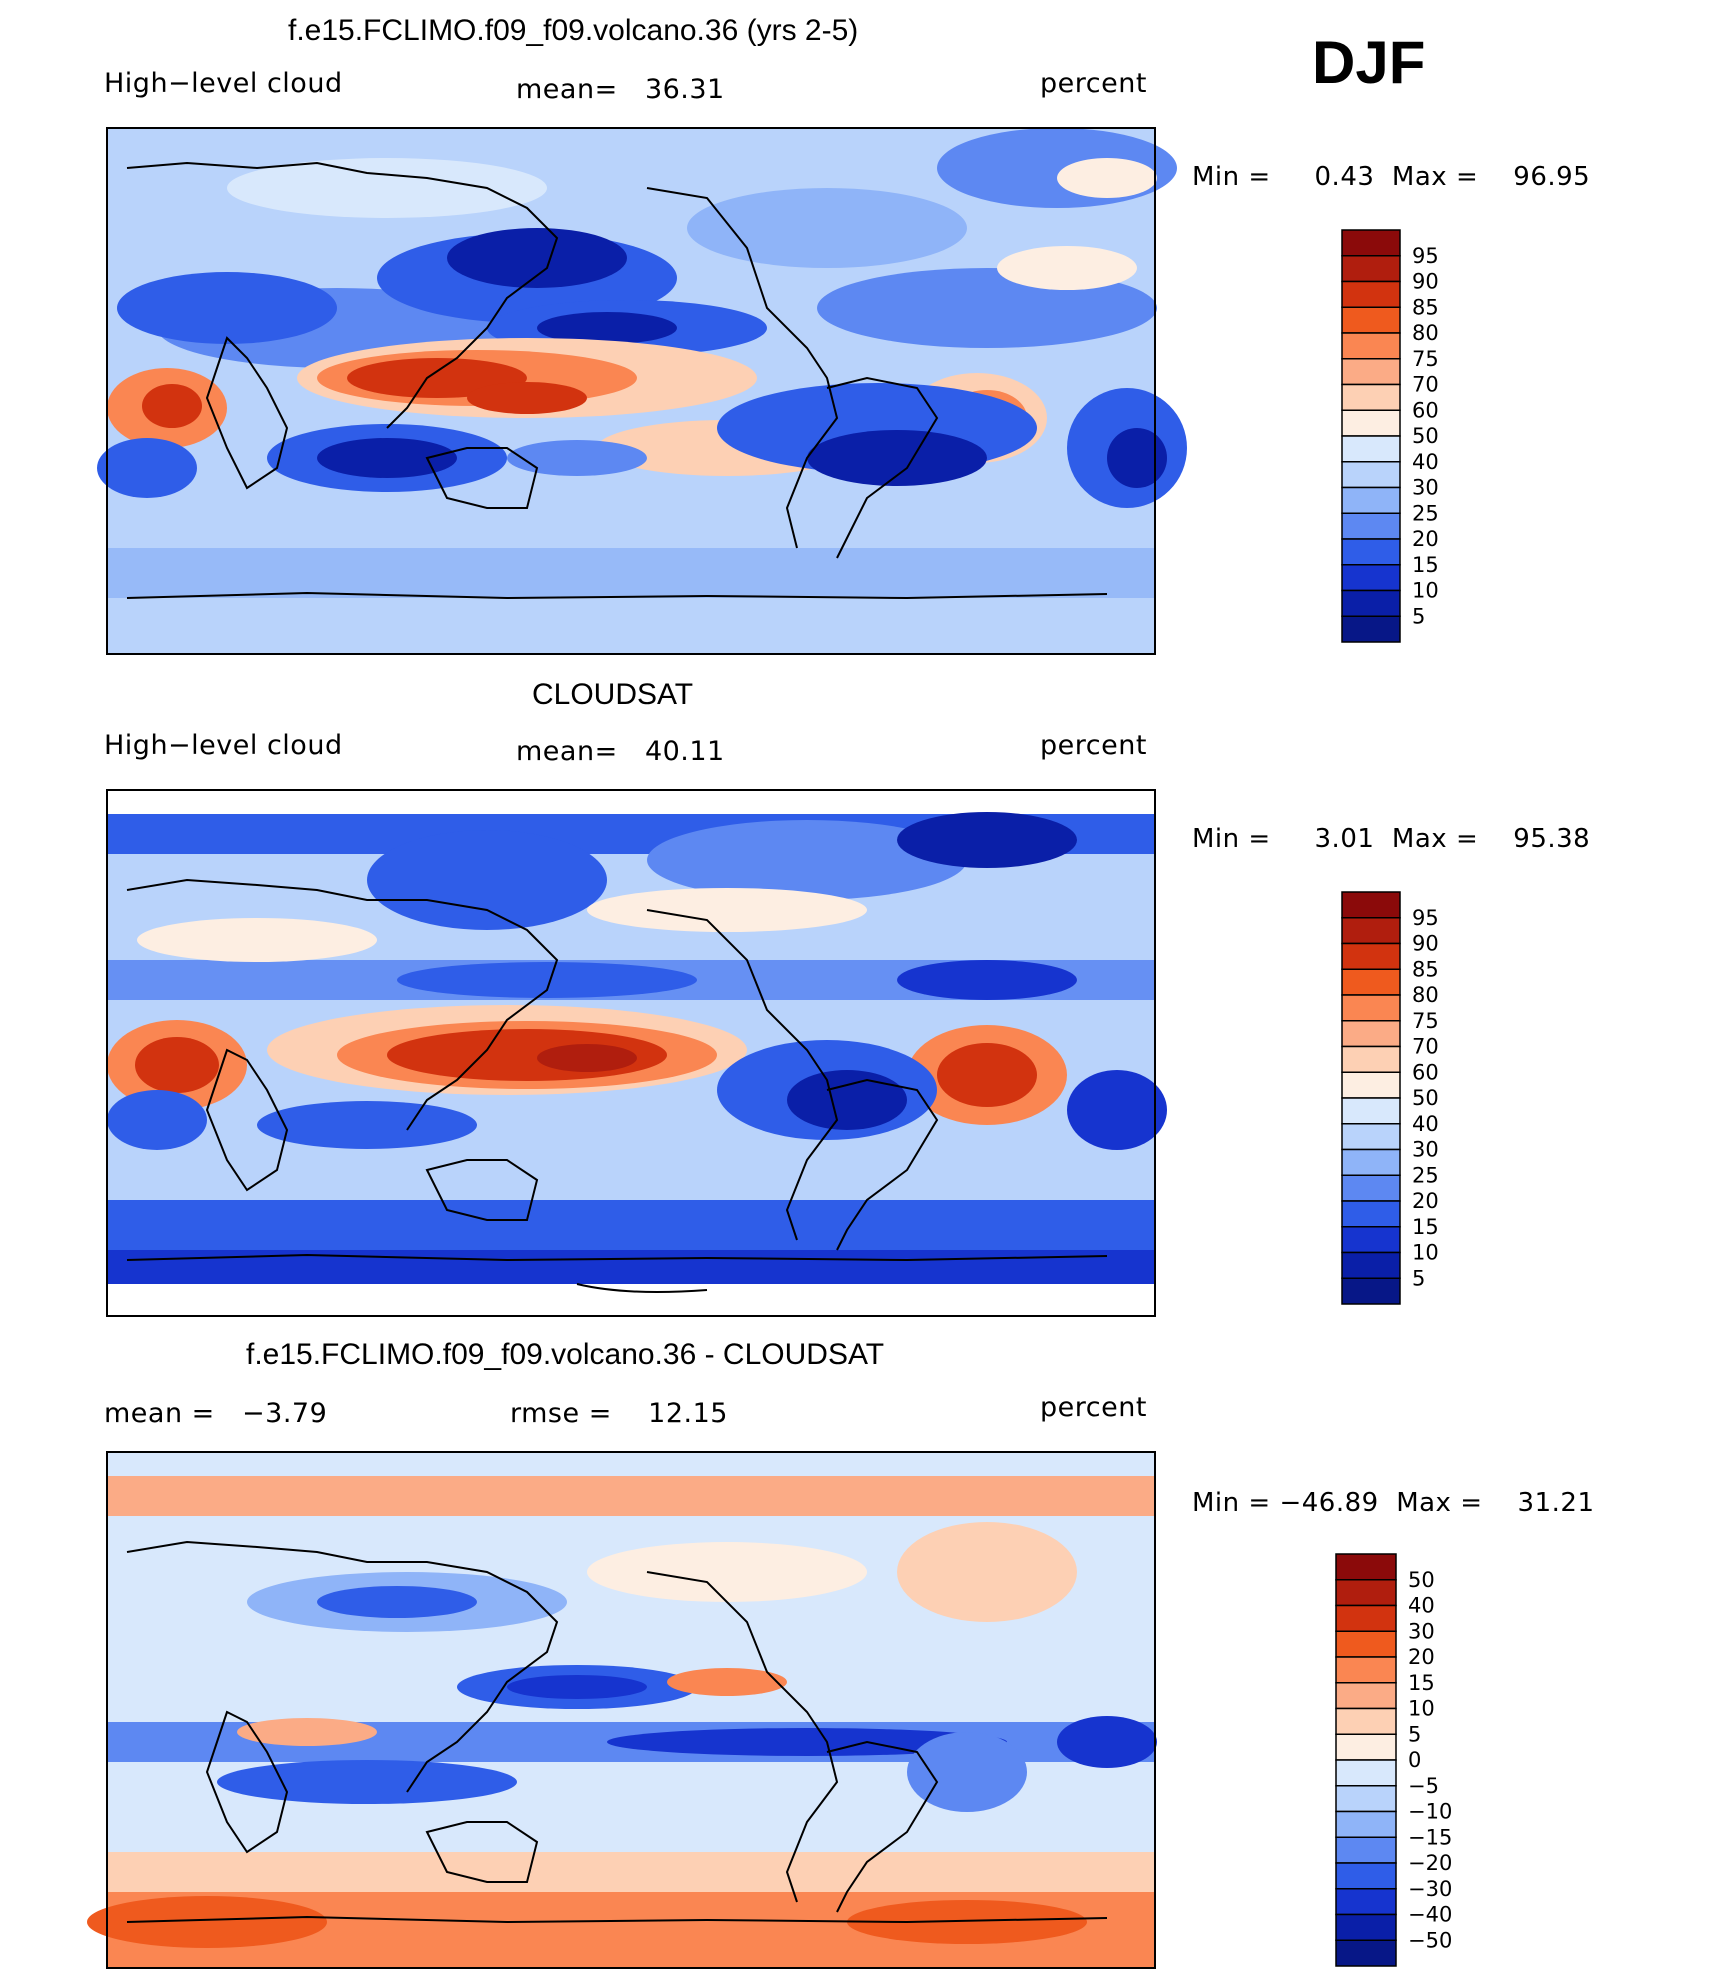  What do you see at coordinates (1093, 745) in the screenshot?
I see `panel-2-units-label: percent` at bounding box center [1093, 745].